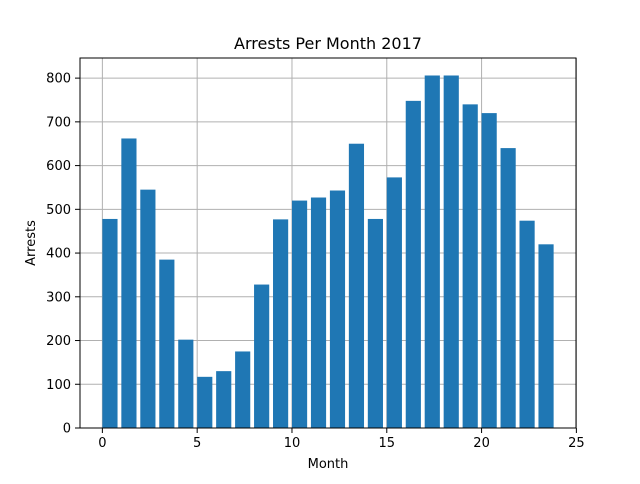 The height and width of the screenshot is (484, 640). What do you see at coordinates (58, 79) in the screenshot?
I see `y-tick-label: 800` at bounding box center [58, 79].